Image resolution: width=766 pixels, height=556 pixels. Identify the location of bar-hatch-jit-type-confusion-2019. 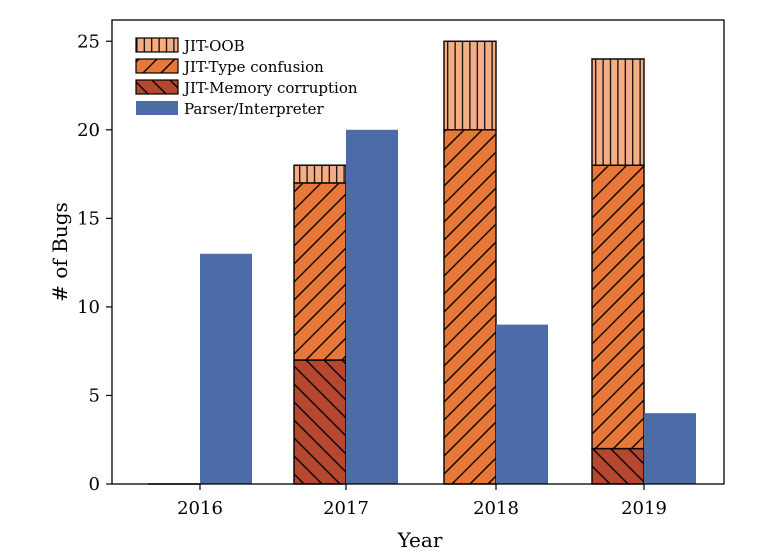
(618, 307).